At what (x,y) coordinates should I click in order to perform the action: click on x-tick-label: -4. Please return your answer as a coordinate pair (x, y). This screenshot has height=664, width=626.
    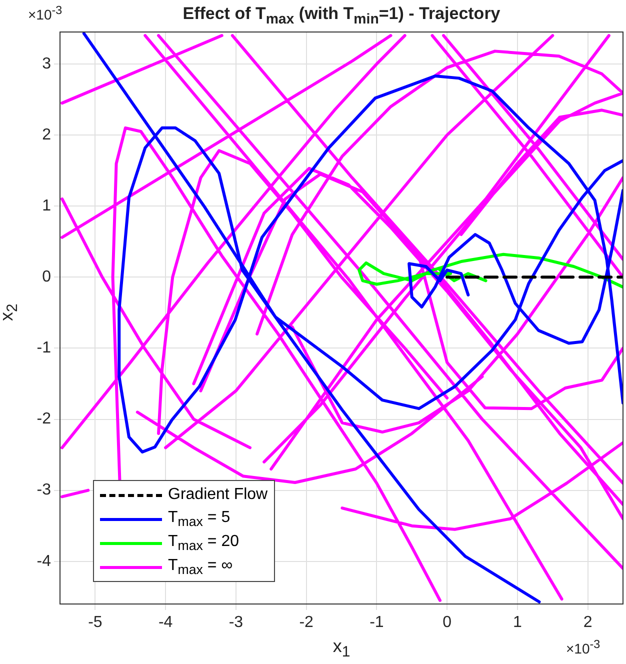
    Looking at the image, I should click on (165, 623).